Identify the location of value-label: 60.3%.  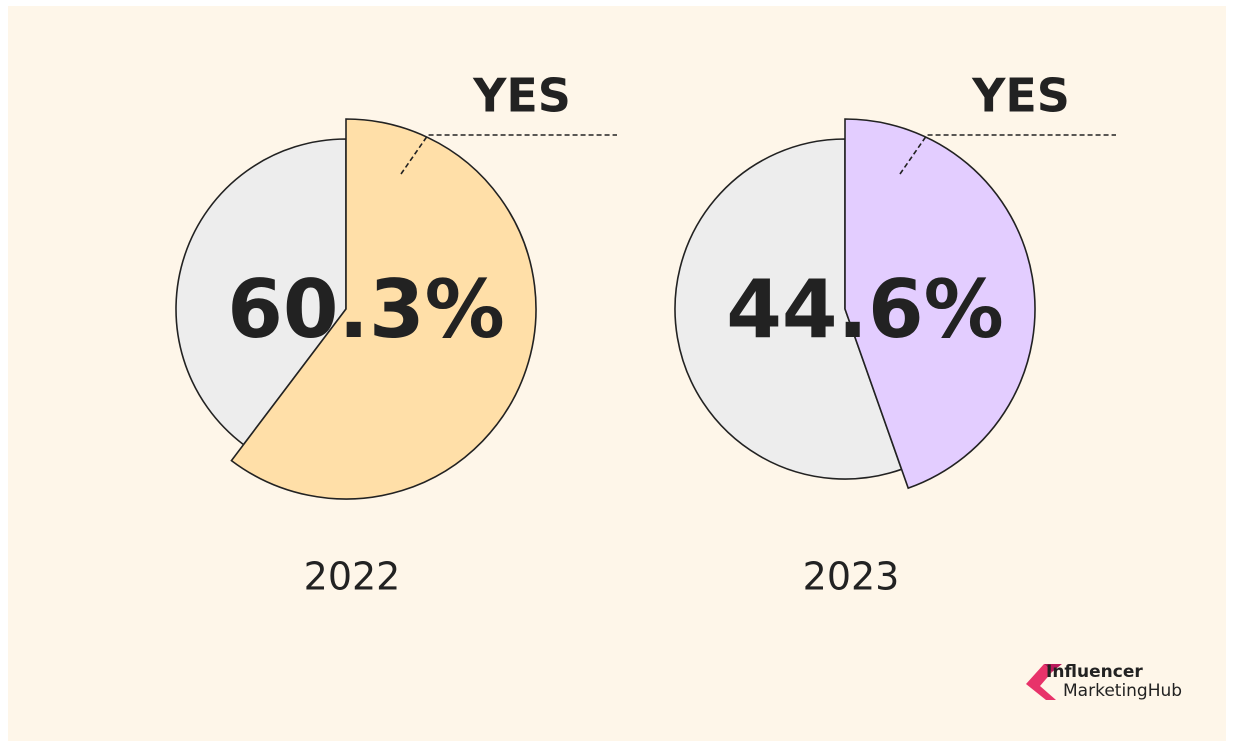
(366, 309).